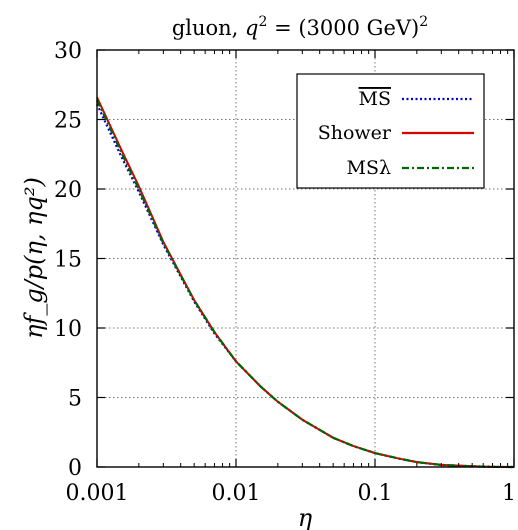 The image size is (518, 530). Describe the element at coordinates (251, 28) in the screenshot. I see `title-q: q` at that location.